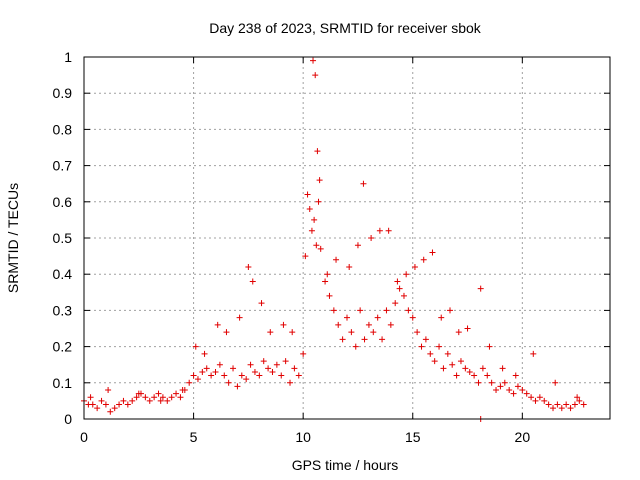 The width and height of the screenshot is (640, 480). What do you see at coordinates (13, 238) in the screenshot?
I see `y-axis-label: SRMTID / TECUs` at bounding box center [13, 238].